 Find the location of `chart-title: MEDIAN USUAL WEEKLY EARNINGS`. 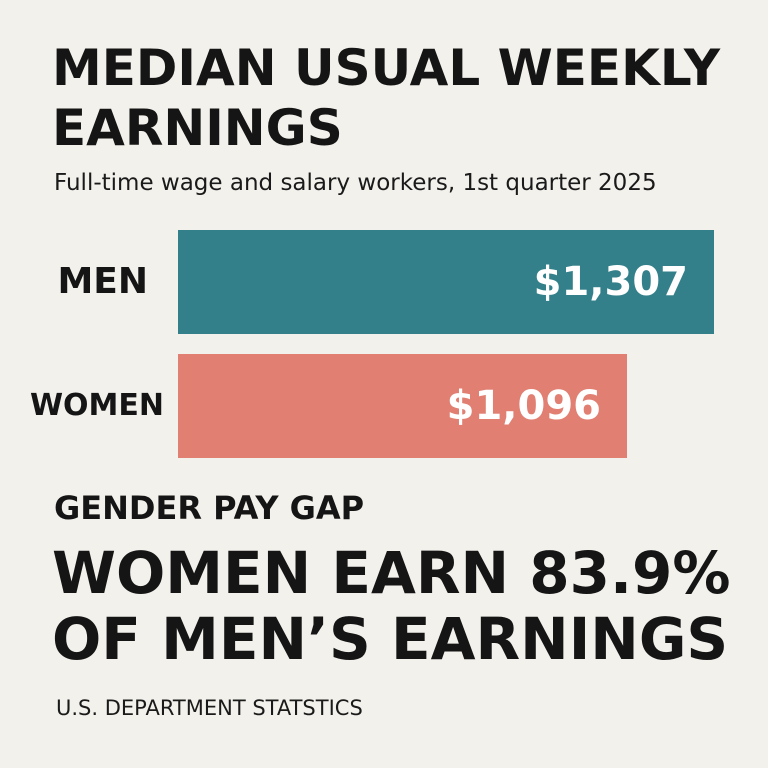

chart-title: MEDIAN USUAL WEEKLY EARNINGS is located at coordinates (392, 98).